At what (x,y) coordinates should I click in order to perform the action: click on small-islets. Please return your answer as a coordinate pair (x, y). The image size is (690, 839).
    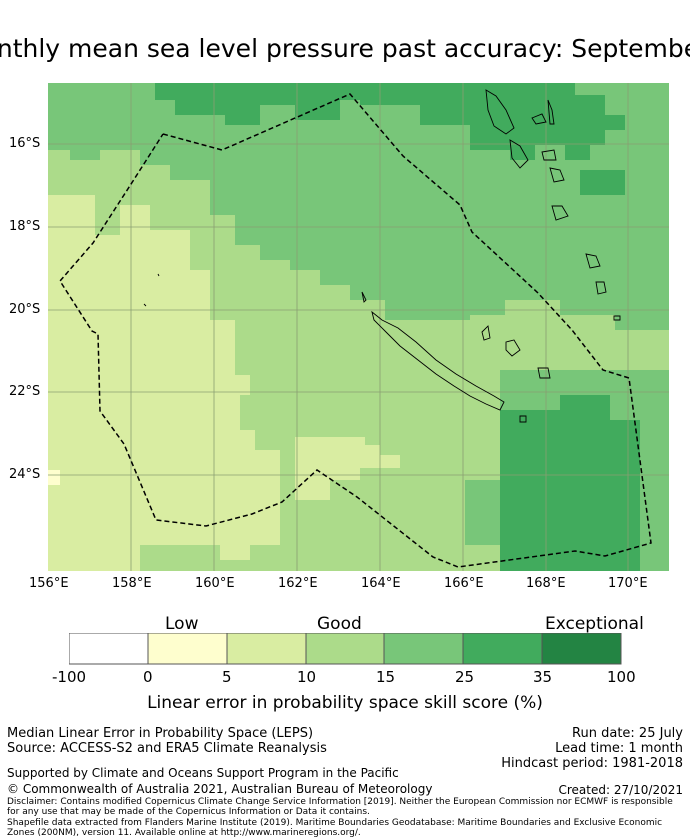
    Looking at the image, I should click on (255, 290).